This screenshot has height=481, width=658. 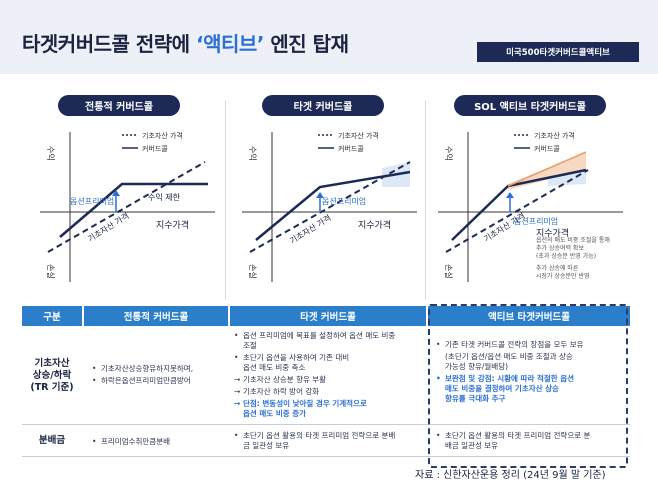 What do you see at coordinates (156, 316) in the screenshot?
I see `table-header-traditional: 전통적 커버드콜` at bounding box center [156, 316].